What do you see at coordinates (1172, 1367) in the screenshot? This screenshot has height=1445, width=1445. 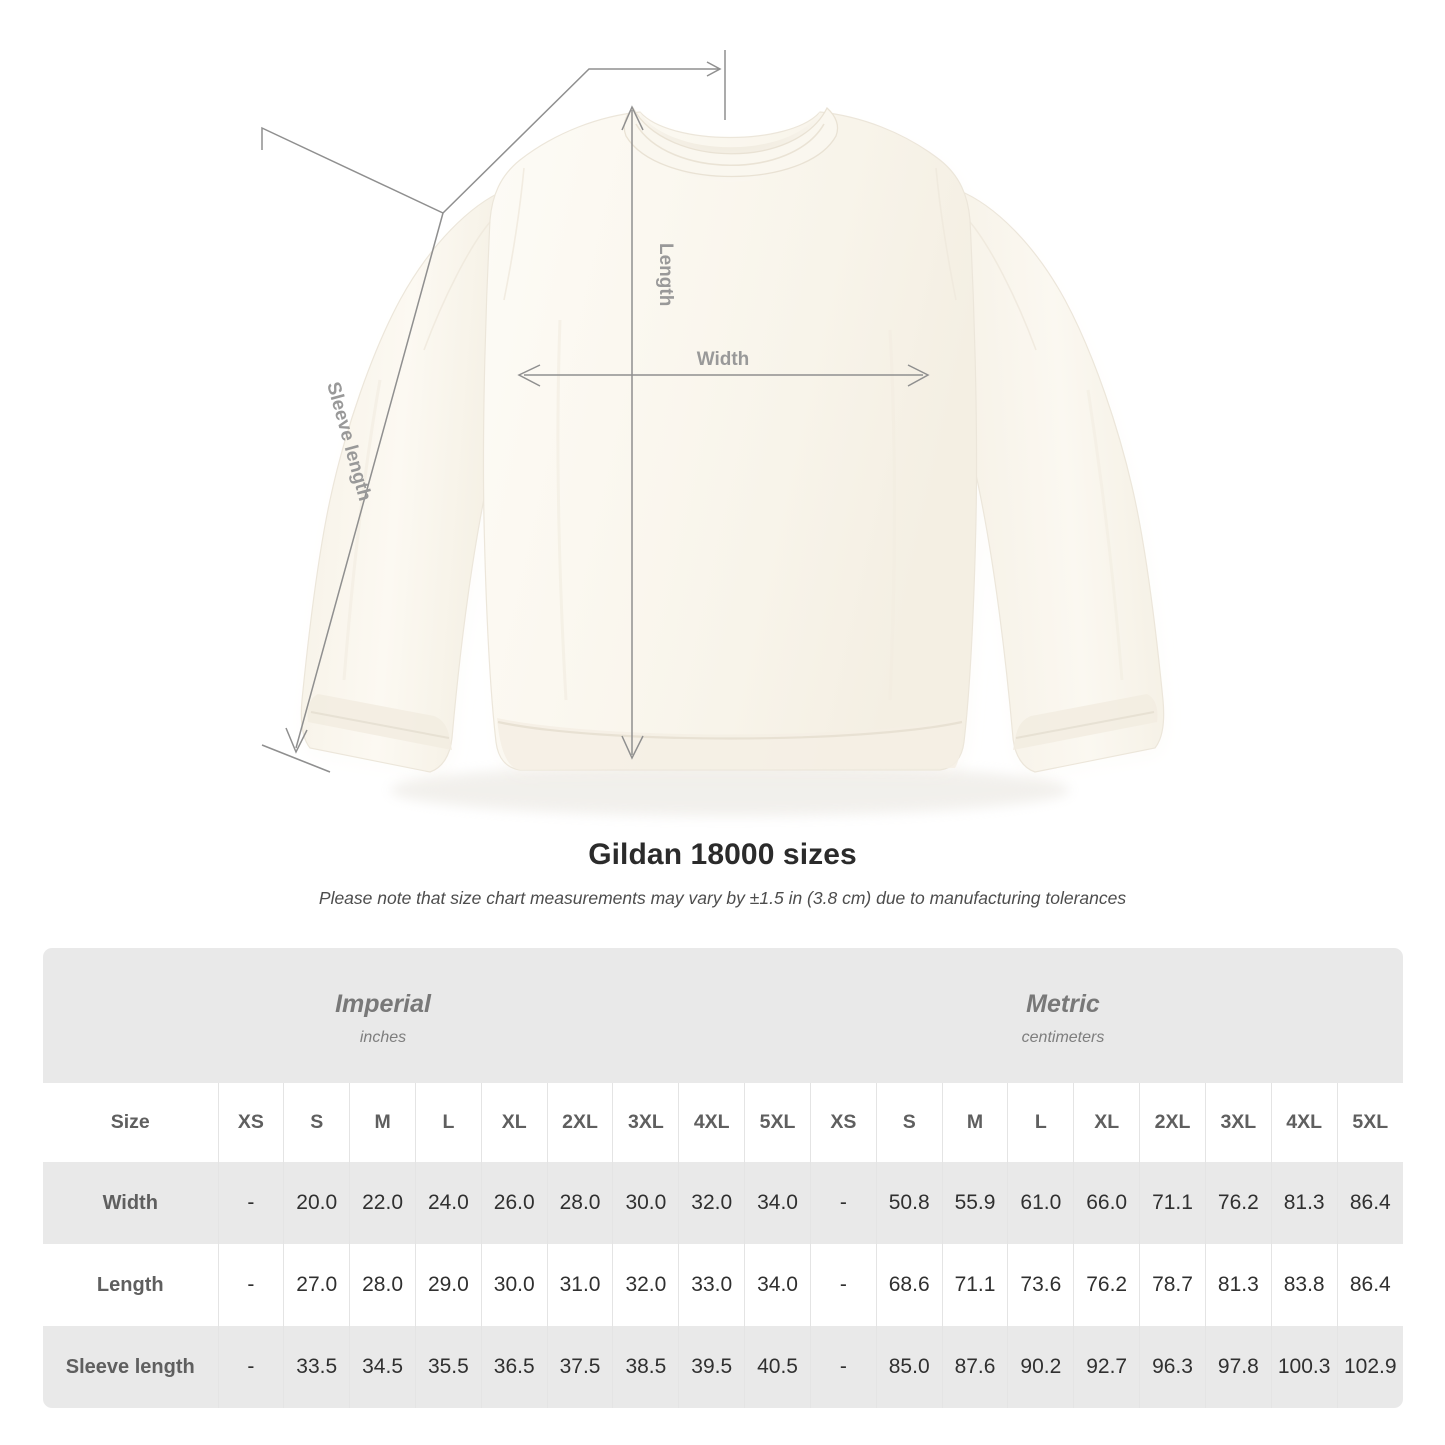 I see `cell-metric-2xl: 96.3` at bounding box center [1172, 1367].